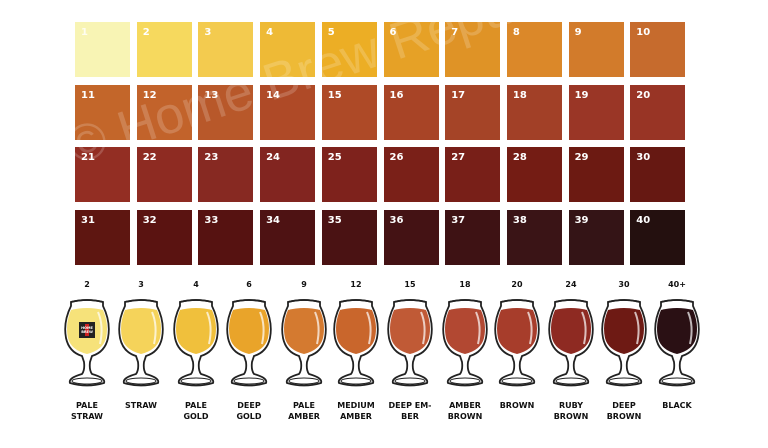 The image size is (768, 448). Describe the element at coordinates (581, 221) in the screenshot. I see `swatch-number: 39` at that location.